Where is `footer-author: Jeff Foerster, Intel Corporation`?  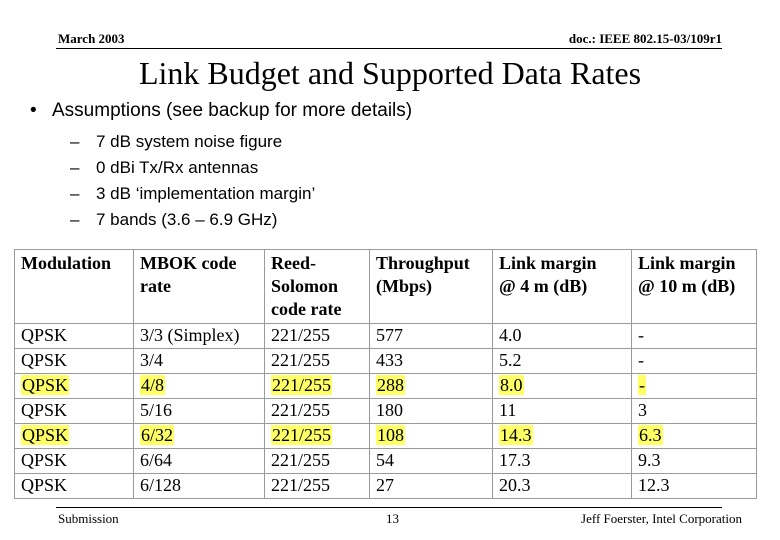
footer-author: Jeff Foerster, Intel Corporation is located at coordinates (661, 518).